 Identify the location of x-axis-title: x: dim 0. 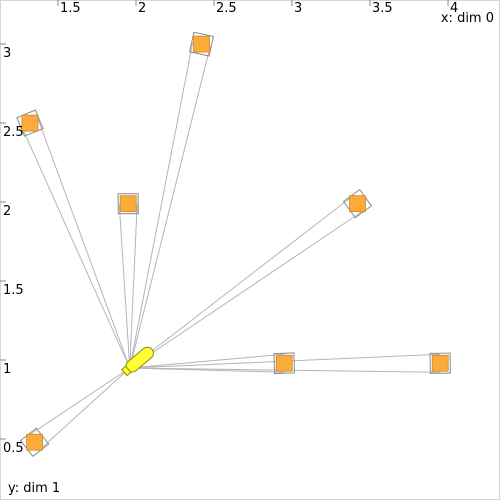
(467, 18).